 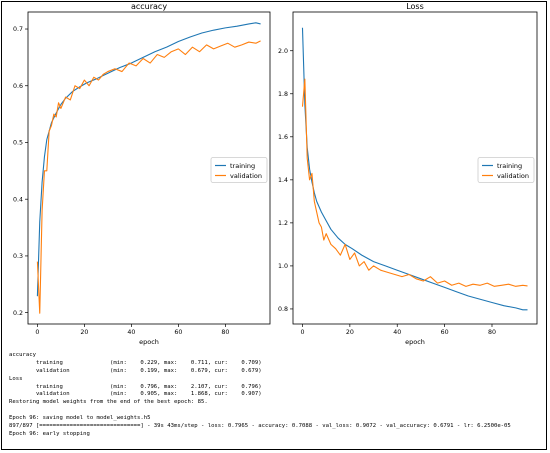 What do you see at coordinates (277, 411) in the screenshot?
I see `log-line` at bounding box center [277, 411].